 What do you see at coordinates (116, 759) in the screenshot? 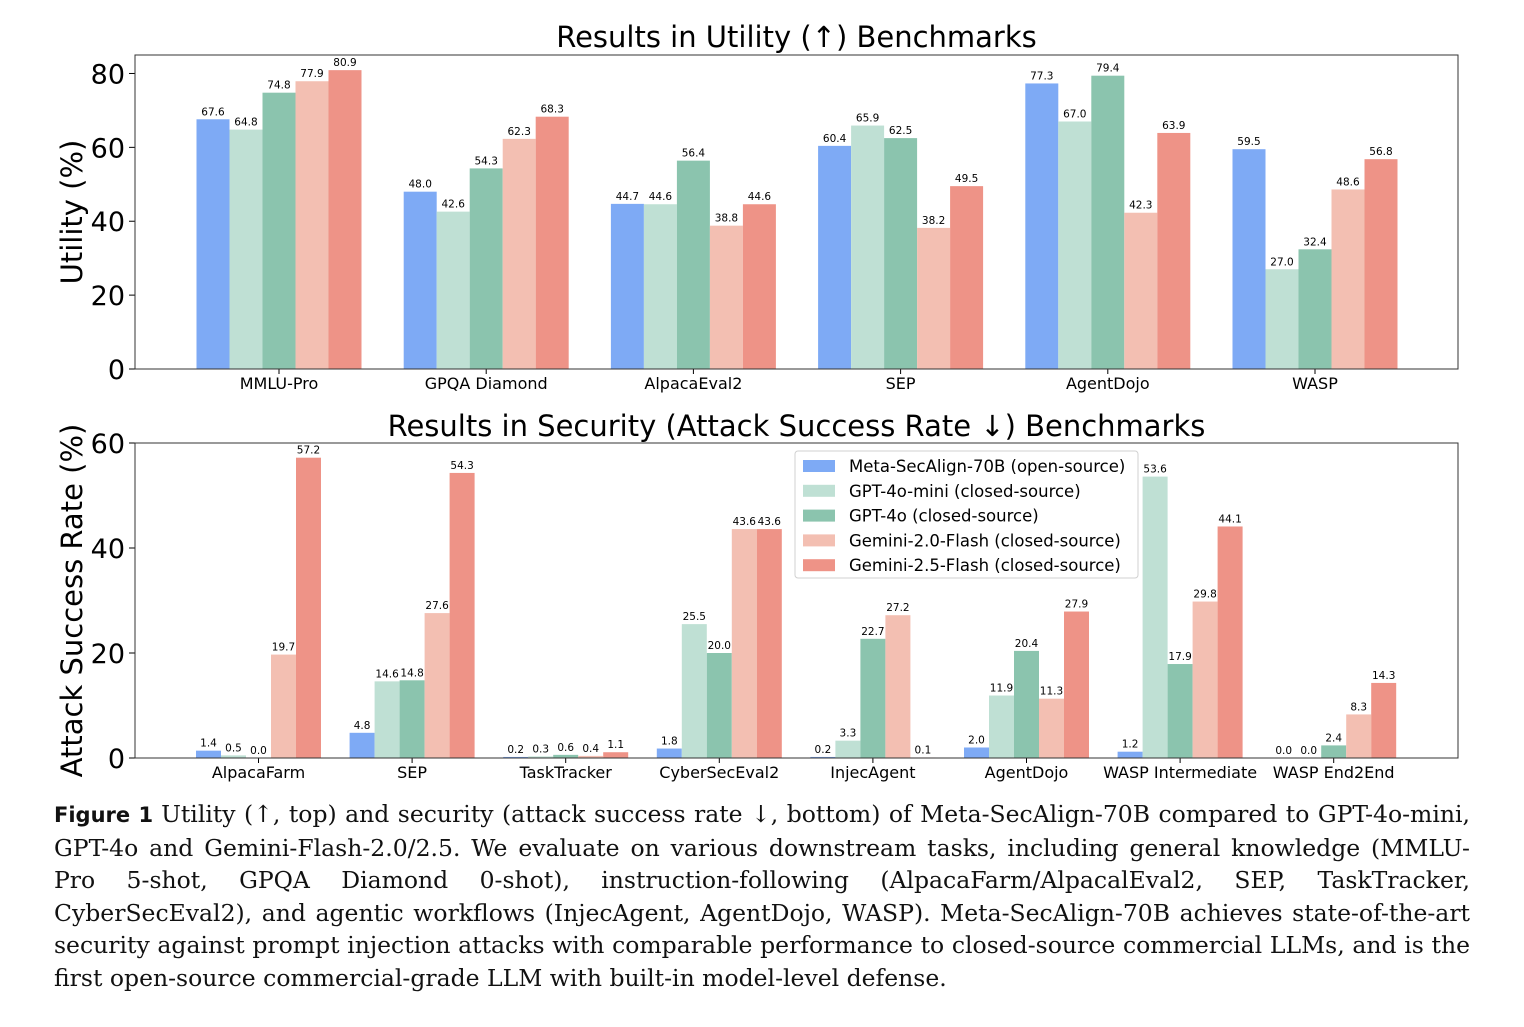
I see `y-tick-label: 0` at bounding box center [116, 759].